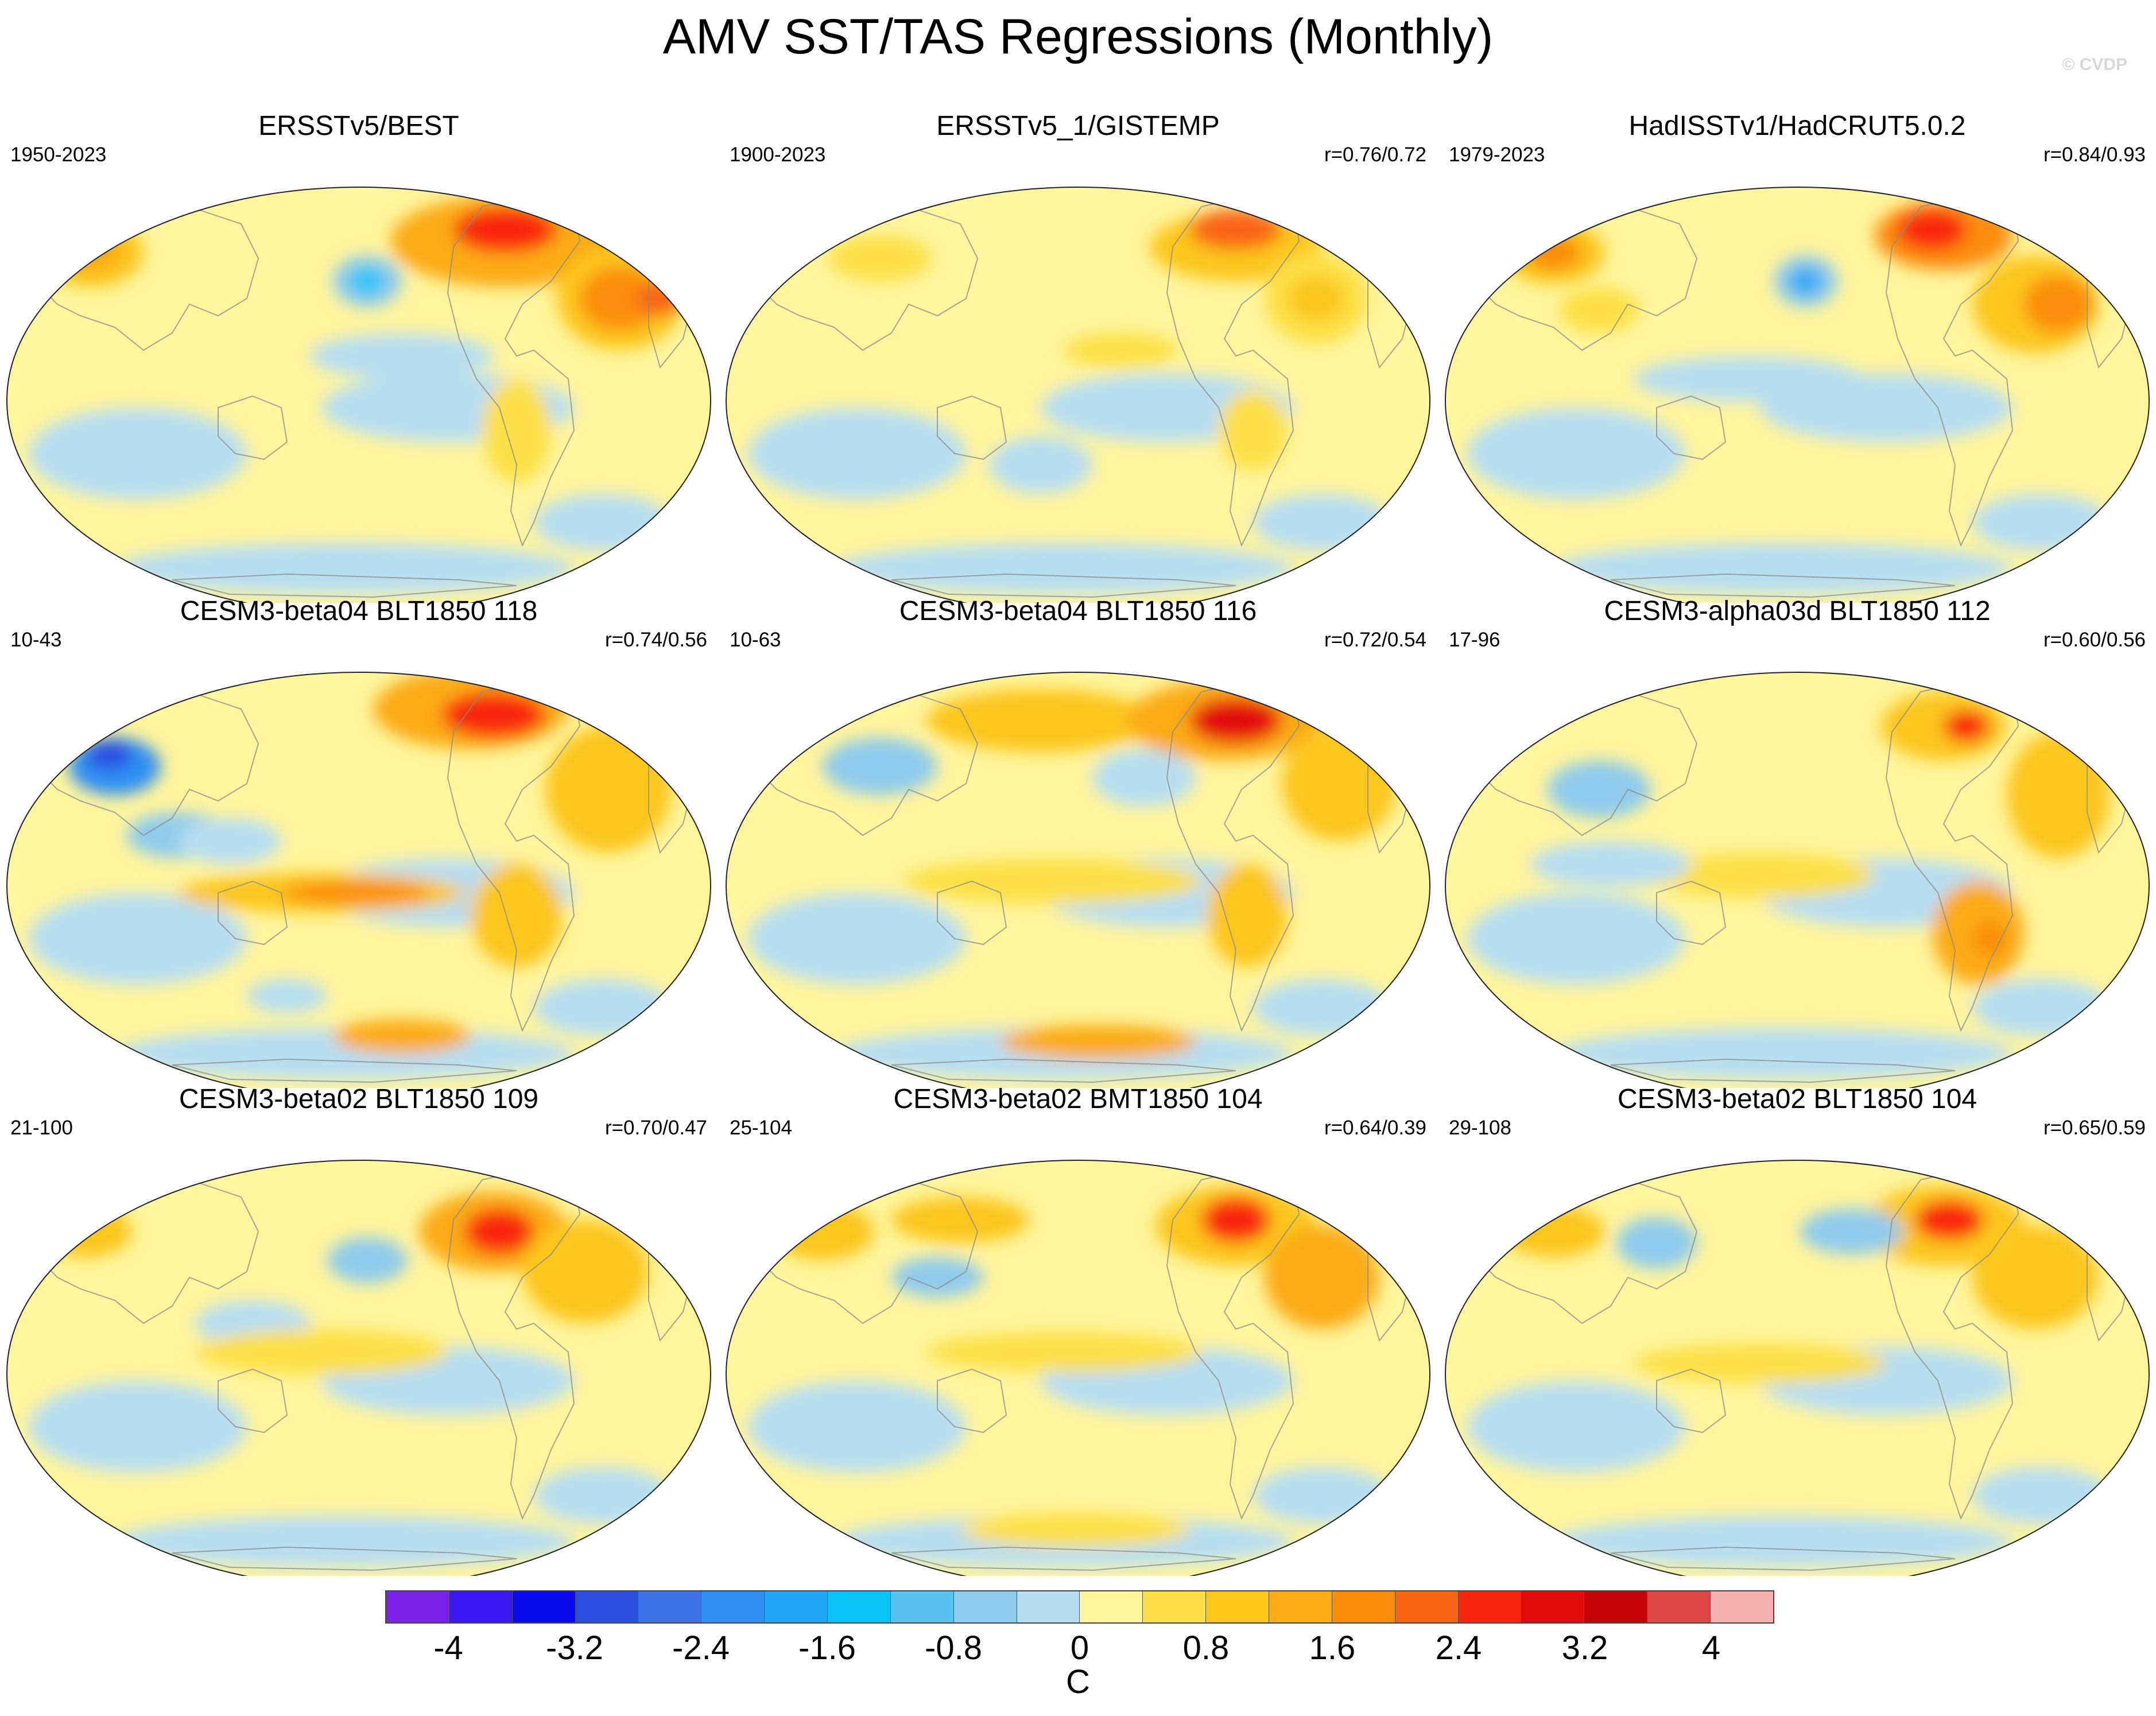  Describe the element at coordinates (701, 1648) in the screenshot. I see `colorbar-tick-label: -2.4` at that location.